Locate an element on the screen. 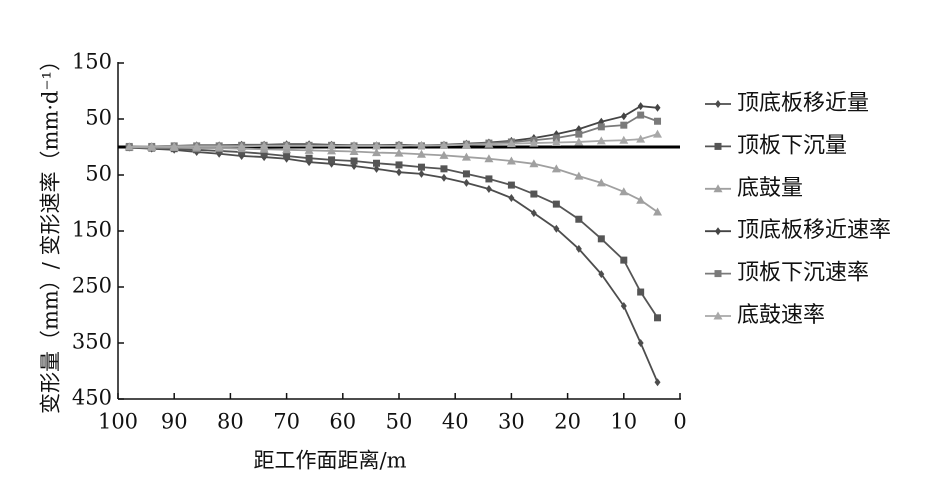 This screenshot has height=497, width=945. legend-label: 底鼓量 is located at coordinates (770, 188).